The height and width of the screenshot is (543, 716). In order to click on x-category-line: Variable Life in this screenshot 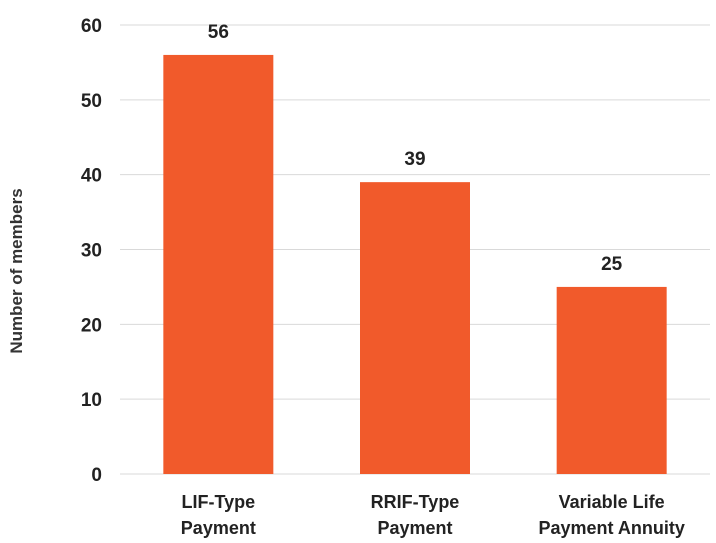, I will do `click(612, 502)`.